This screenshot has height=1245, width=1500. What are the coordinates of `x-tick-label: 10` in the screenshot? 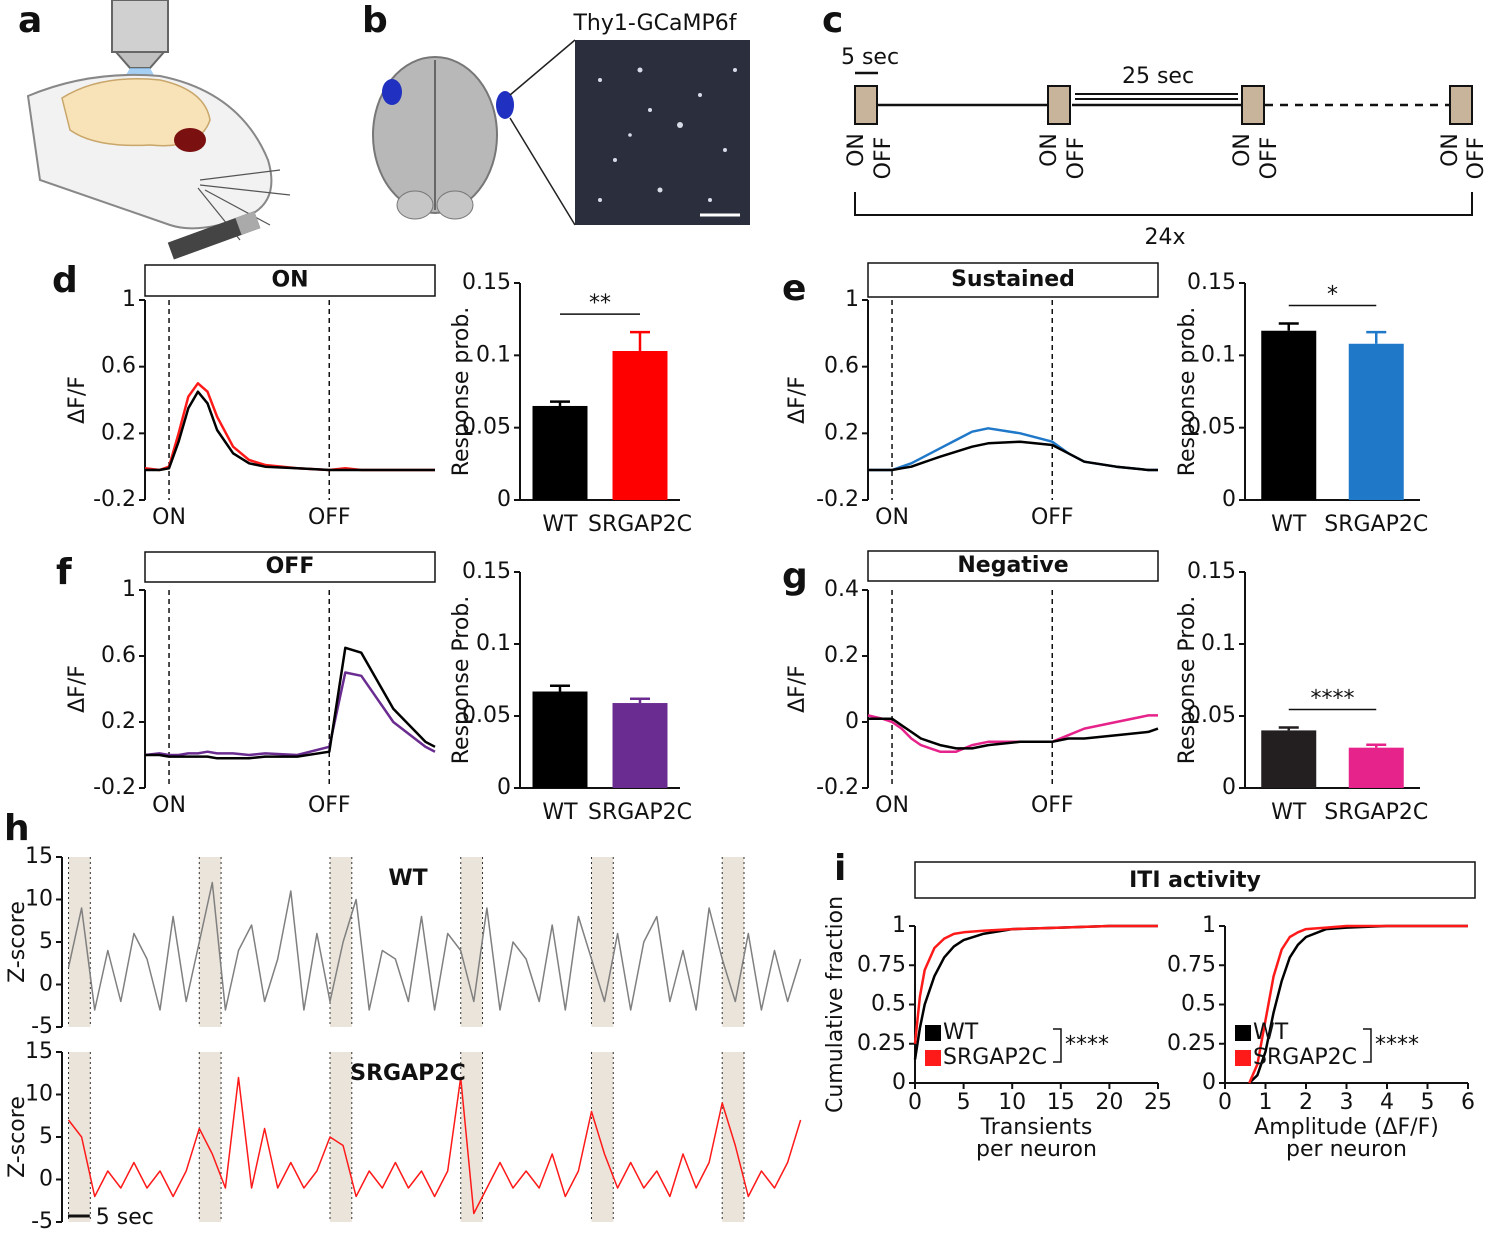 It's located at (1012, 1102).